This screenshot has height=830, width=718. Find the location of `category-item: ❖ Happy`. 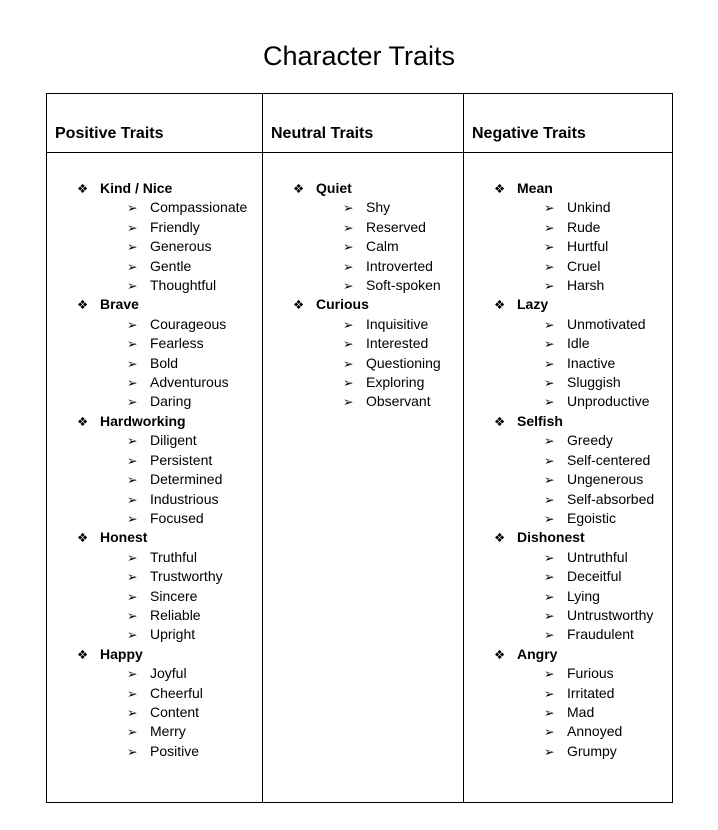

category-item: ❖ Happy is located at coordinates (153, 654).